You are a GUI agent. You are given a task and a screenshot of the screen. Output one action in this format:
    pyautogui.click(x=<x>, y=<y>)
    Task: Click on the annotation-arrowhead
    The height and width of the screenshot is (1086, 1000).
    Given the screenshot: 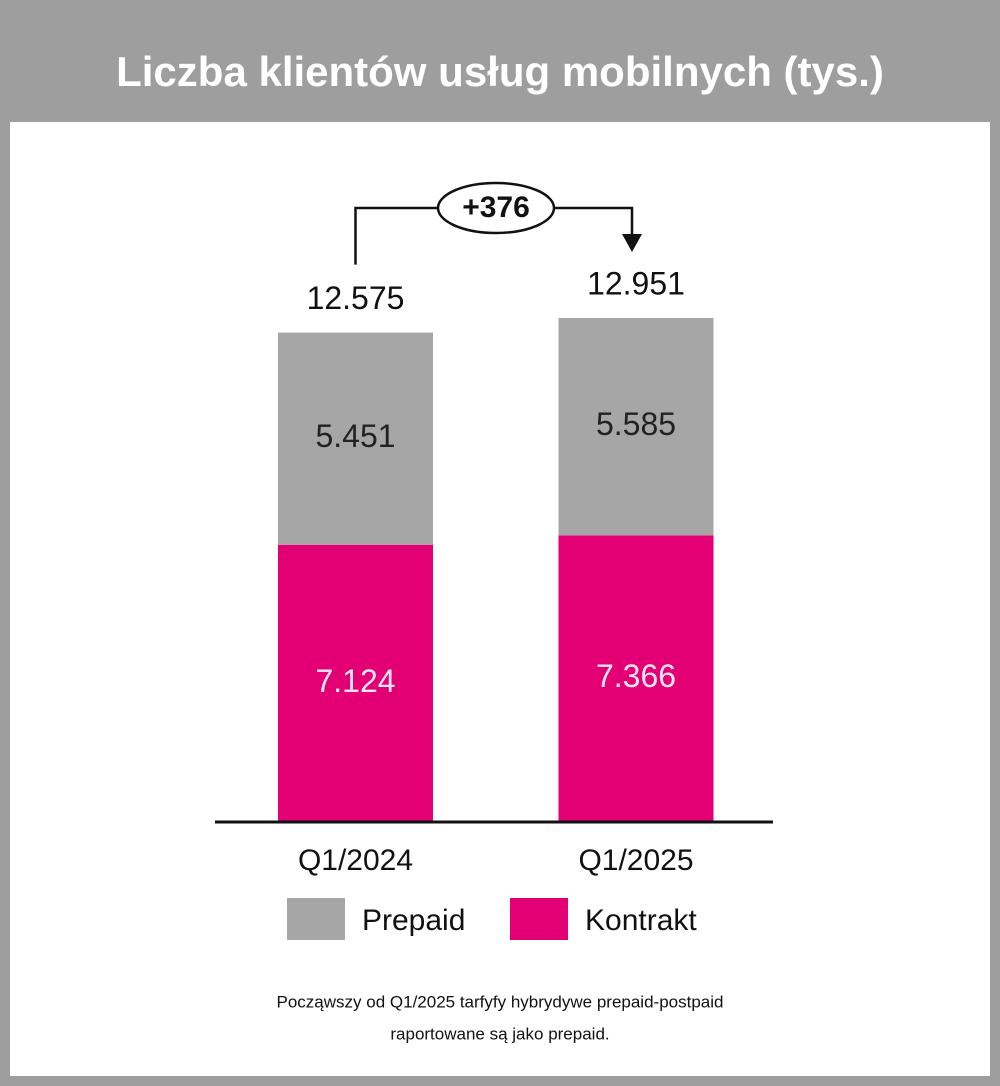 What is the action you would take?
    pyautogui.click(x=632, y=243)
    